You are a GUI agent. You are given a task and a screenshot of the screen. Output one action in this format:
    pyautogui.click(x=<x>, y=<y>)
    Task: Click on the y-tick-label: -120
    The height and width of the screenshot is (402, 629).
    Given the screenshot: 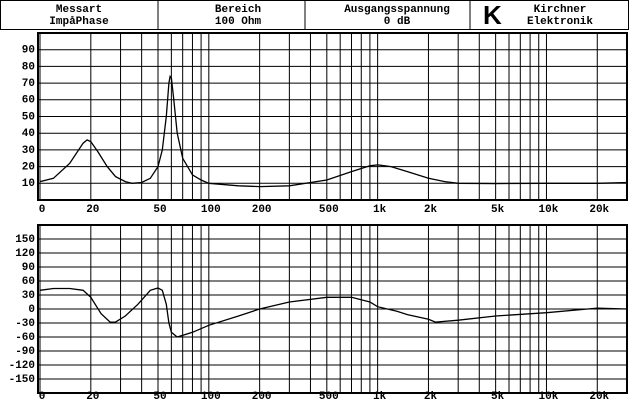 What is the action you would take?
    pyautogui.click(x=22, y=366)
    